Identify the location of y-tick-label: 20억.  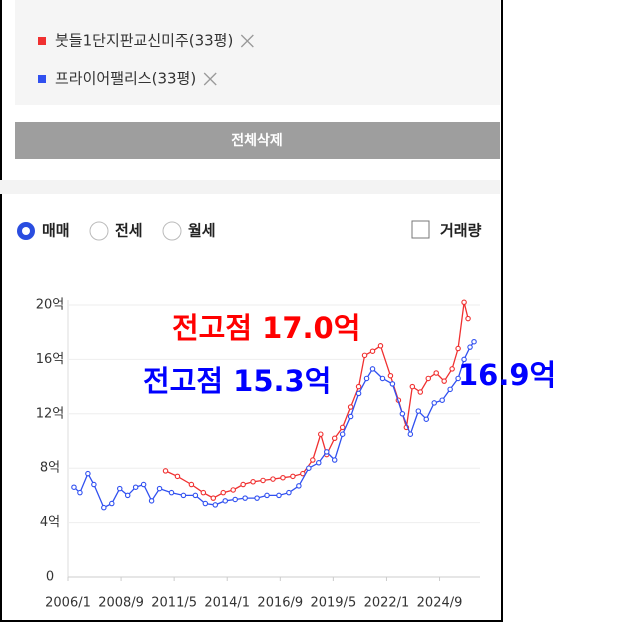
(50, 305).